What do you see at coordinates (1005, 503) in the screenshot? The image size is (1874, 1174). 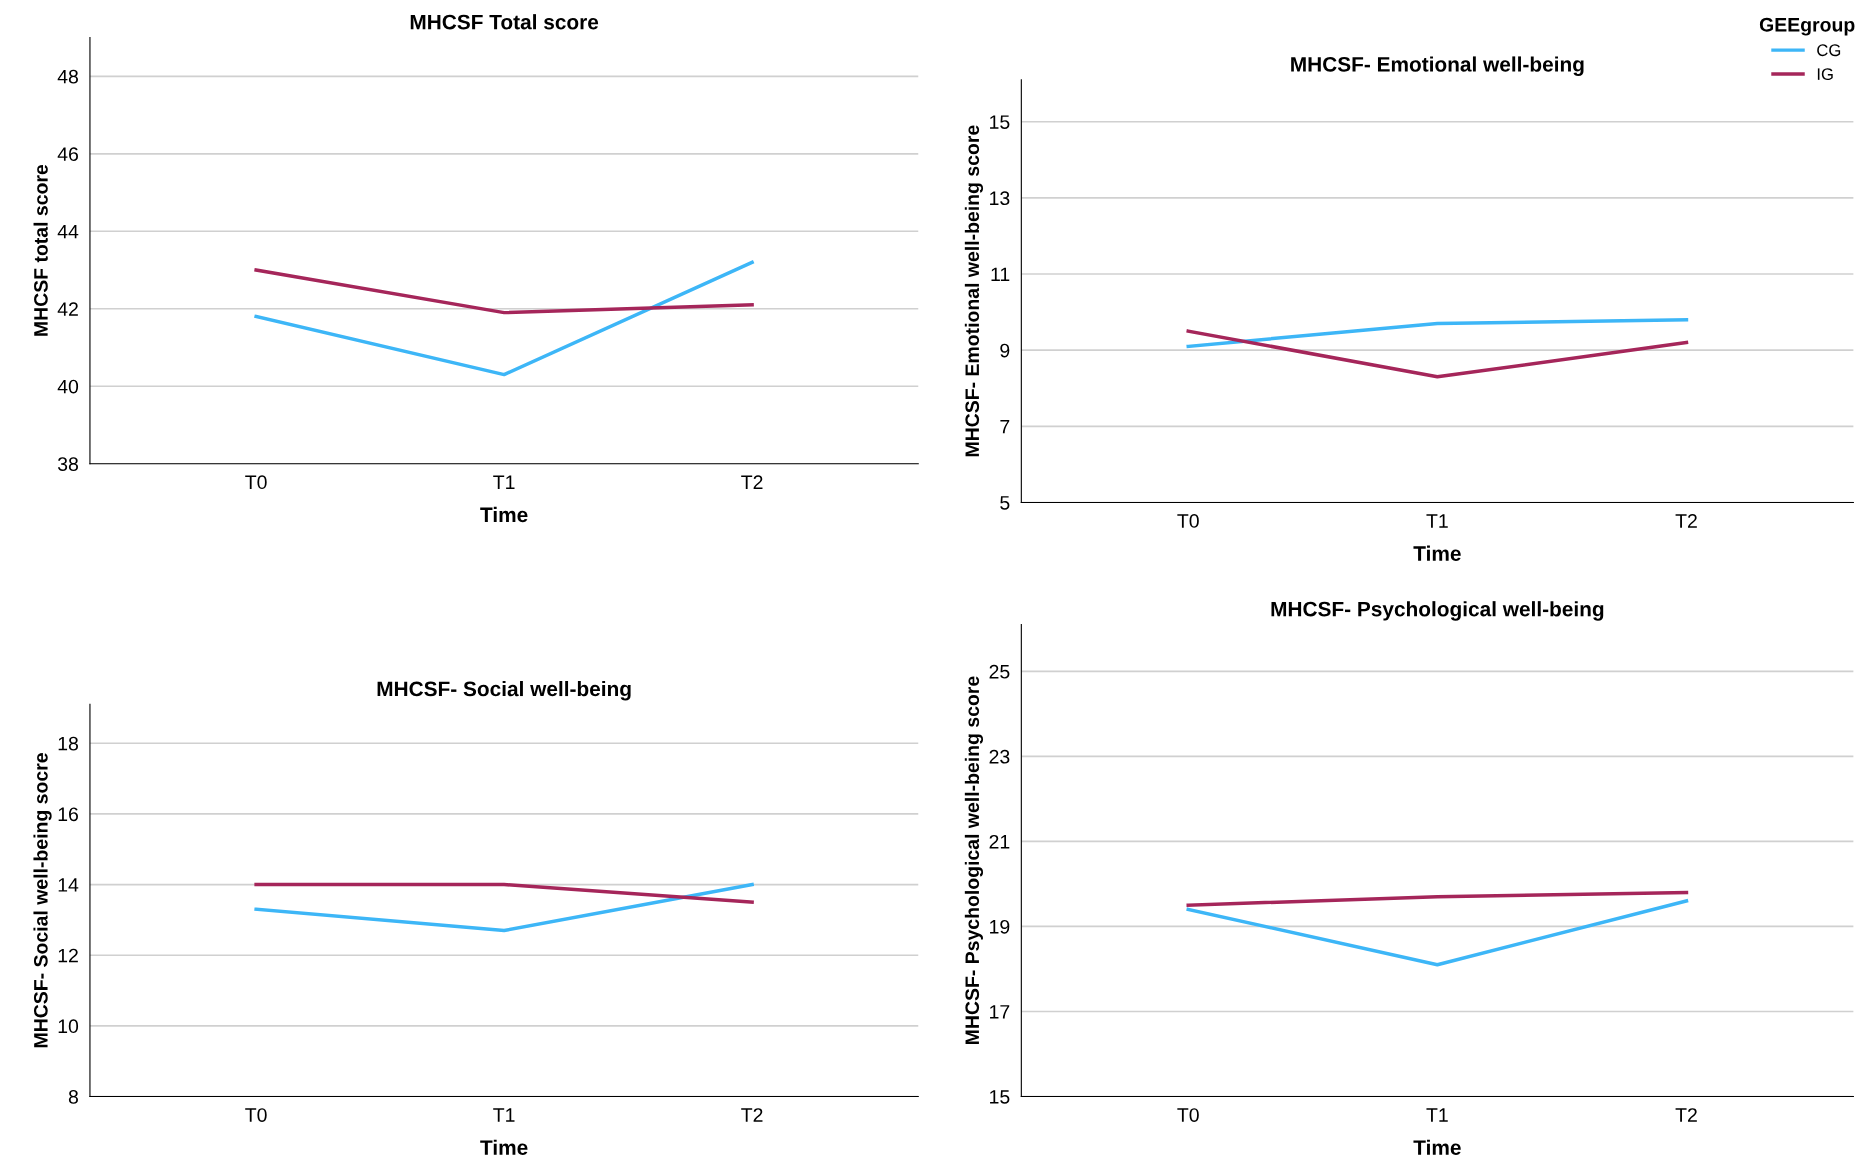 I see `y-tick-label: 5` at bounding box center [1005, 503].